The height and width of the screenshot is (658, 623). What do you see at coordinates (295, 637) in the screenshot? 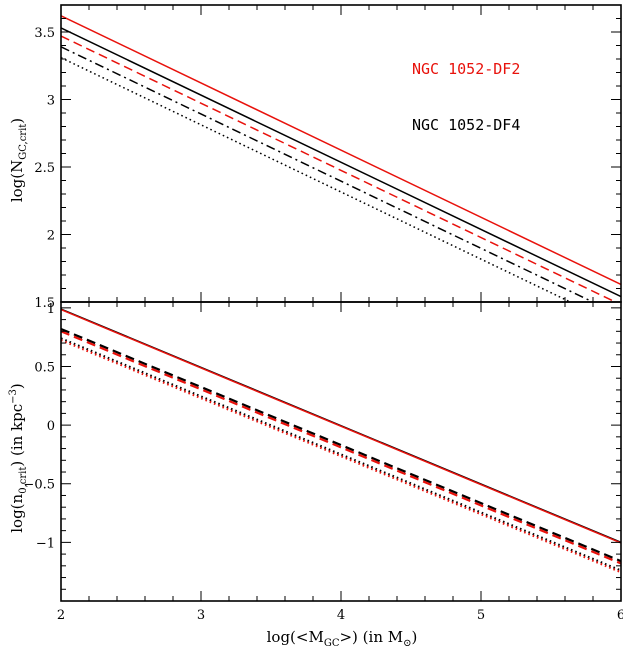
I see `x-label-main: log(<M` at bounding box center [295, 637].